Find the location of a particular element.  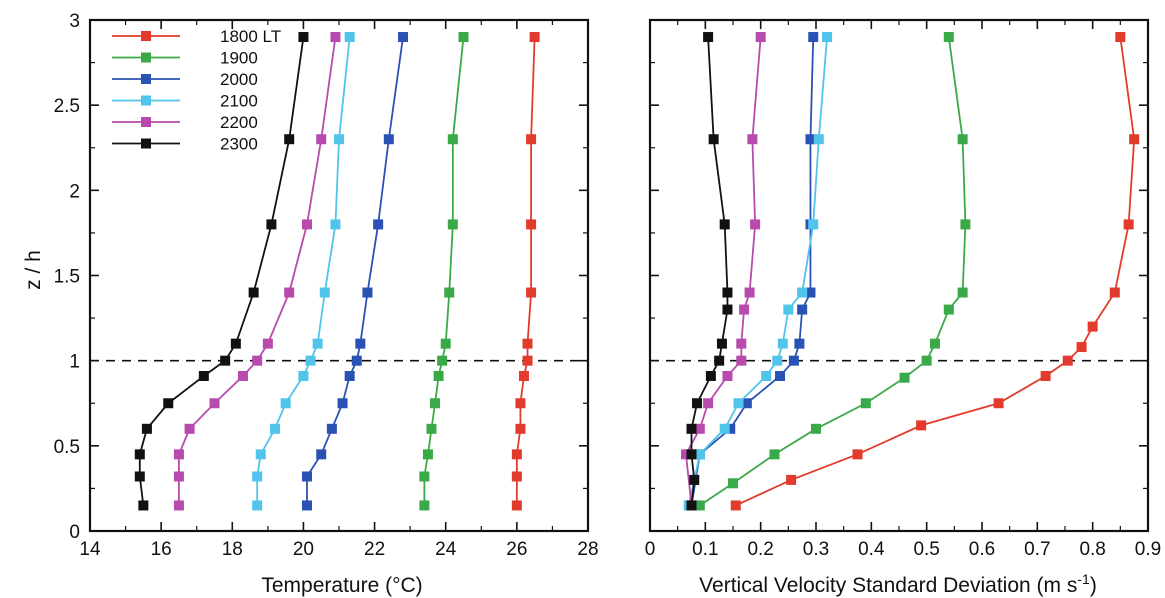

x-tick-label: 20 is located at coordinates (303, 549).